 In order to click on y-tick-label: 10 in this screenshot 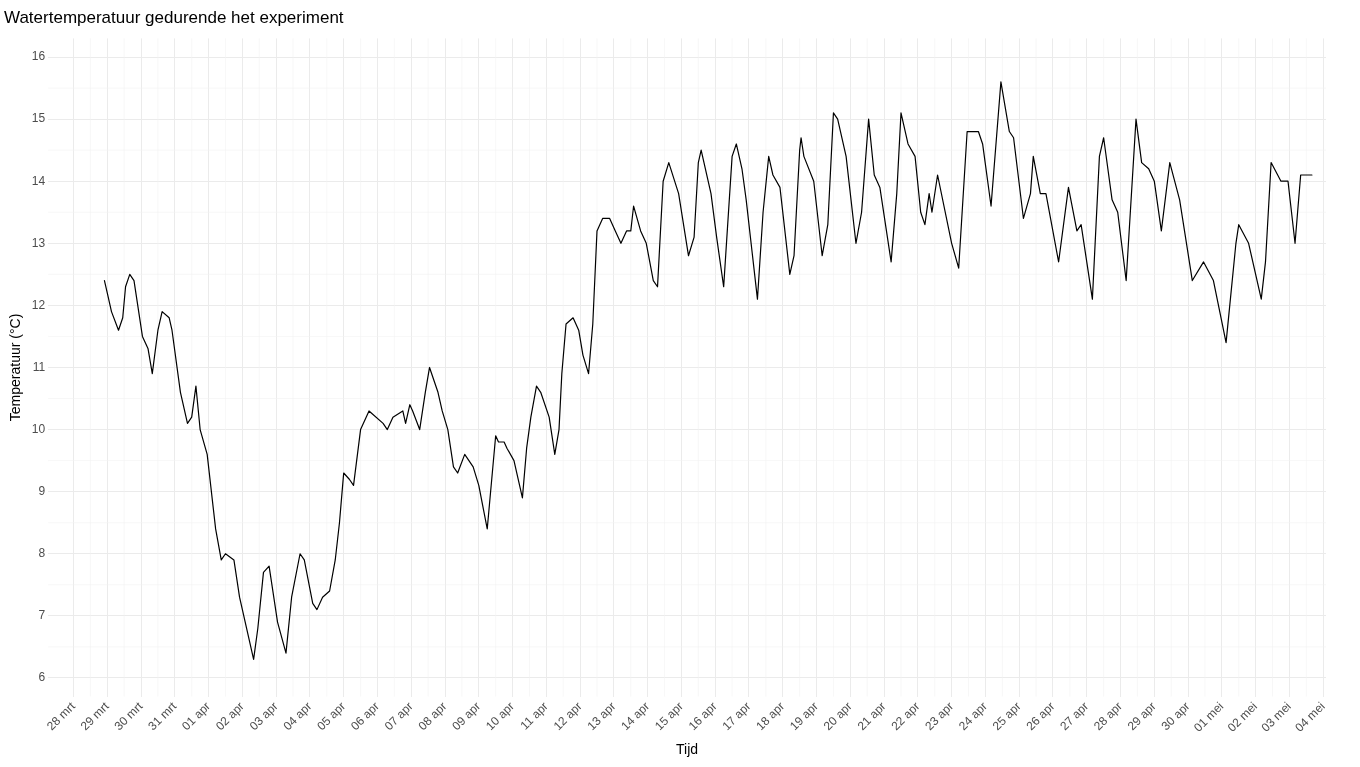, I will do `click(38, 428)`.